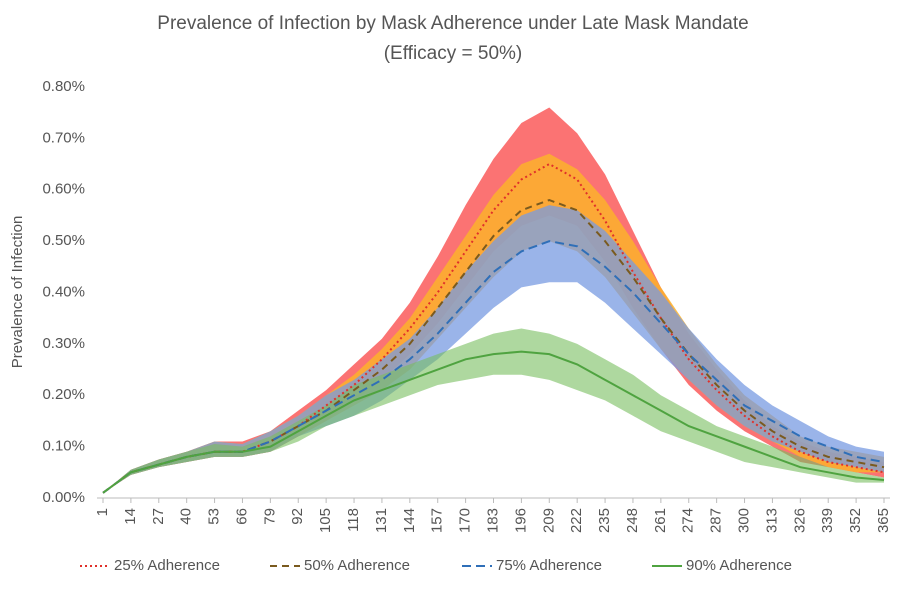 This screenshot has height=589, width=906. I want to click on legend-label: 75% Adherence, so click(549, 565).